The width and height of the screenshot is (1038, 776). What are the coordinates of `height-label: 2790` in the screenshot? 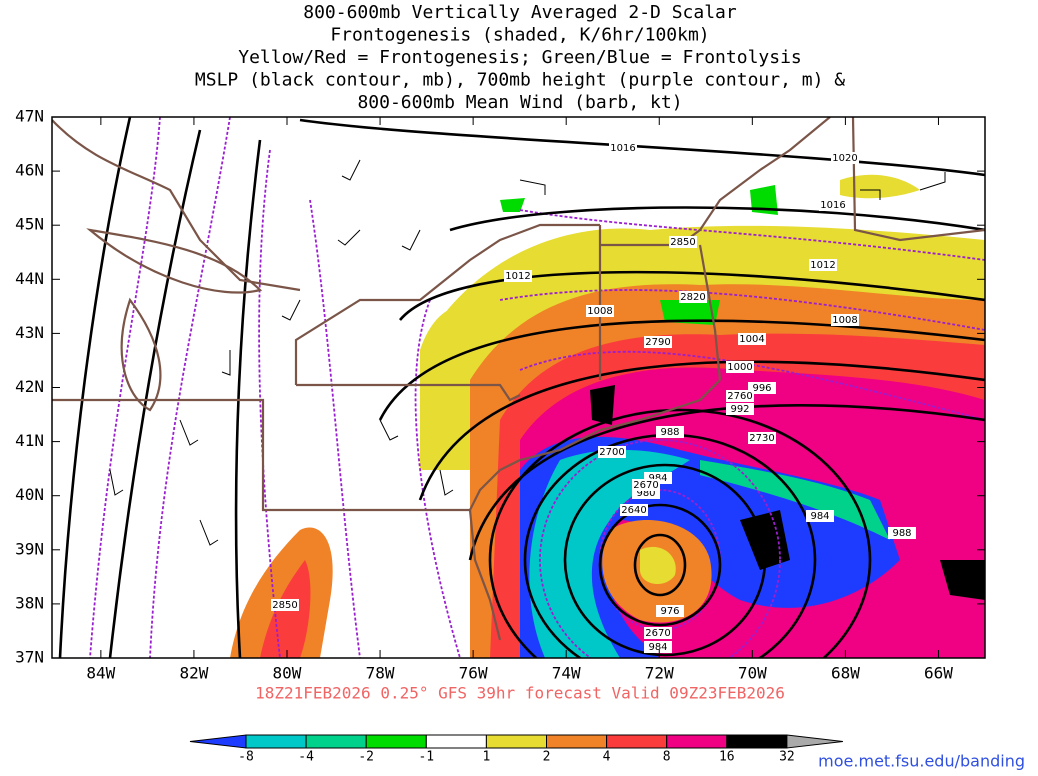 It's located at (657, 342).